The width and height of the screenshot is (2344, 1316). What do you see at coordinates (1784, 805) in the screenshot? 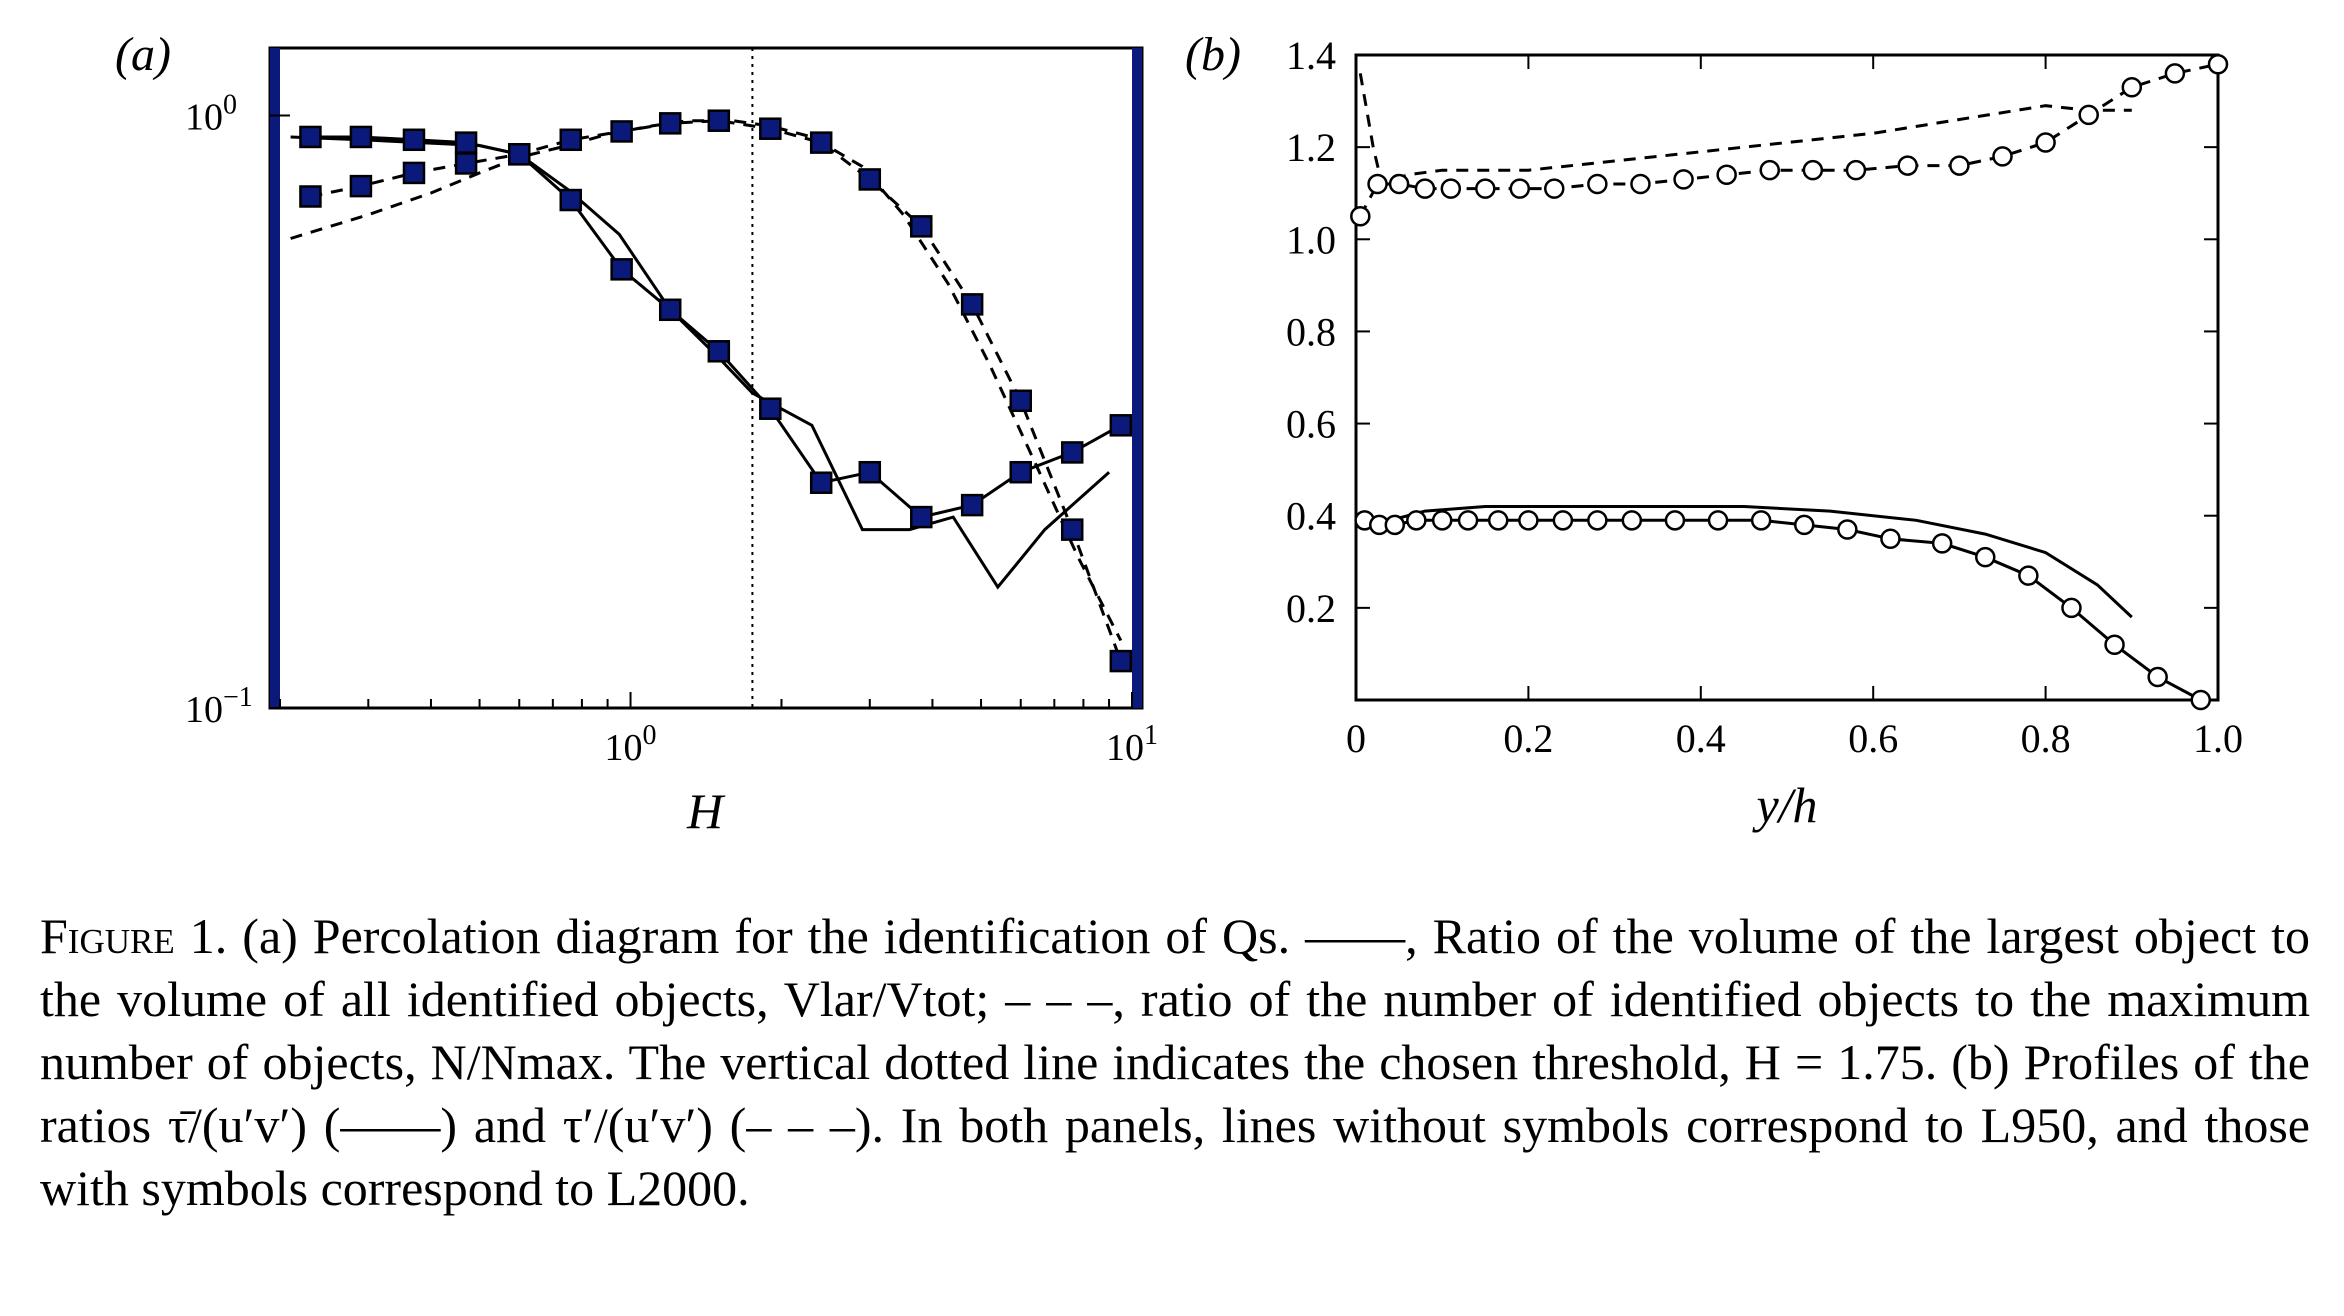
I see `panel-b-xlabel: y/h` at bounding box center [1784, 805].